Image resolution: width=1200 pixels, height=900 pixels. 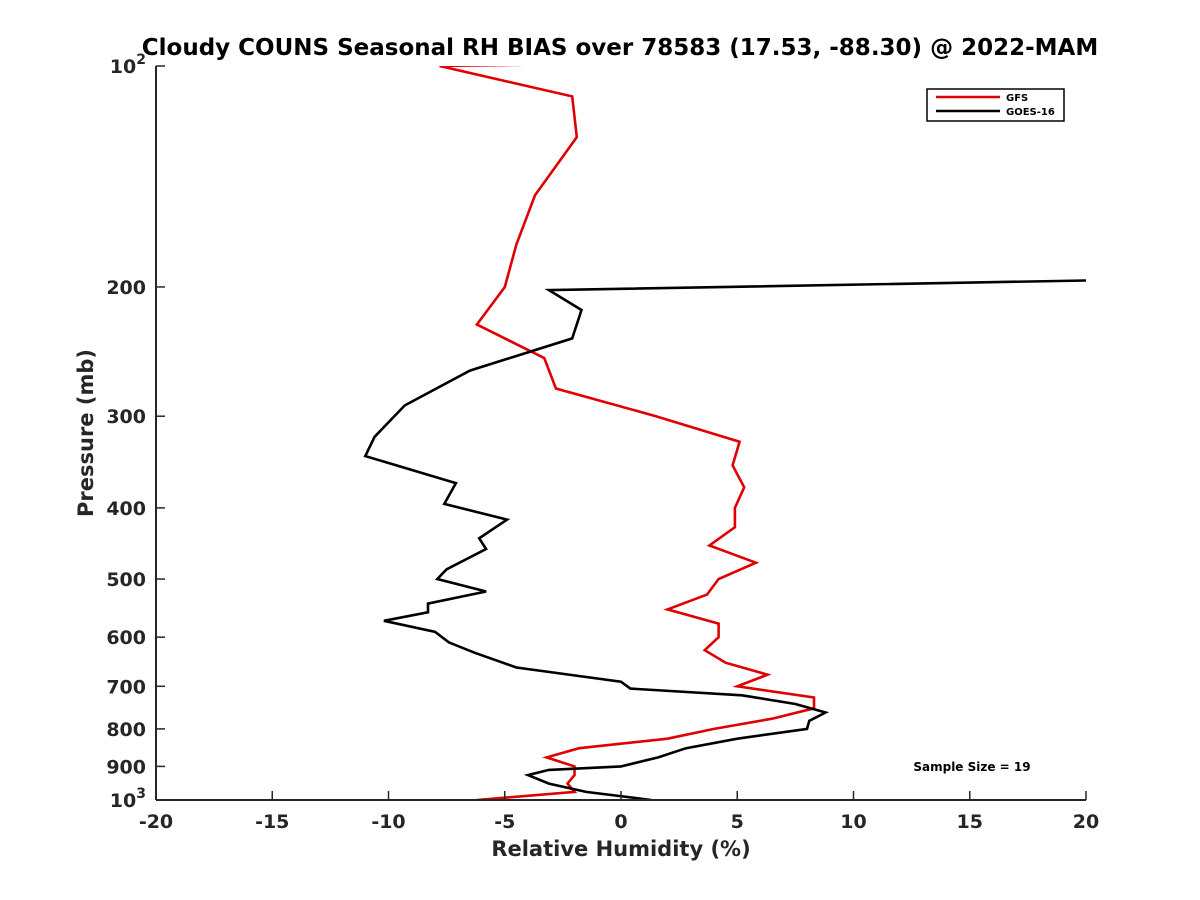 What do you see at coordinates (126, 417) in the screenshot?
I see `y-tick-label: 300` at bounding box center [126, 417].